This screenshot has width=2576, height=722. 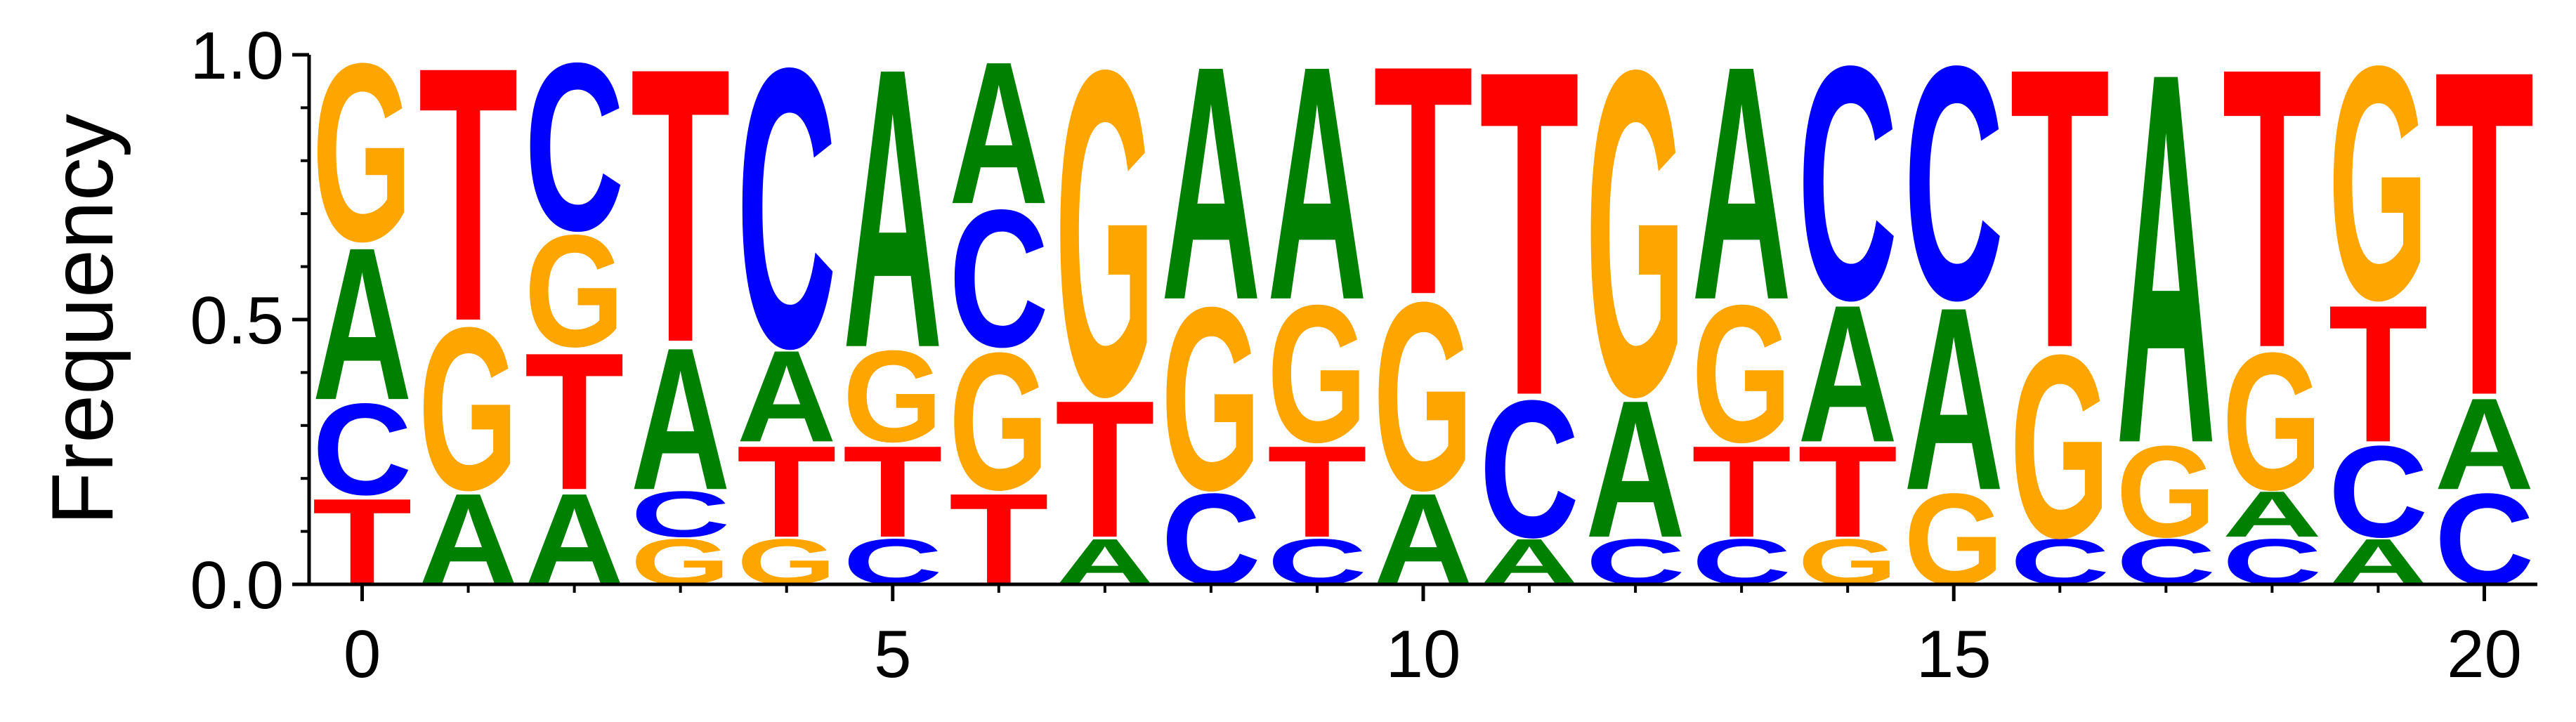 I want to click on x-tick-label: 15, so click(x=1954, y=654).